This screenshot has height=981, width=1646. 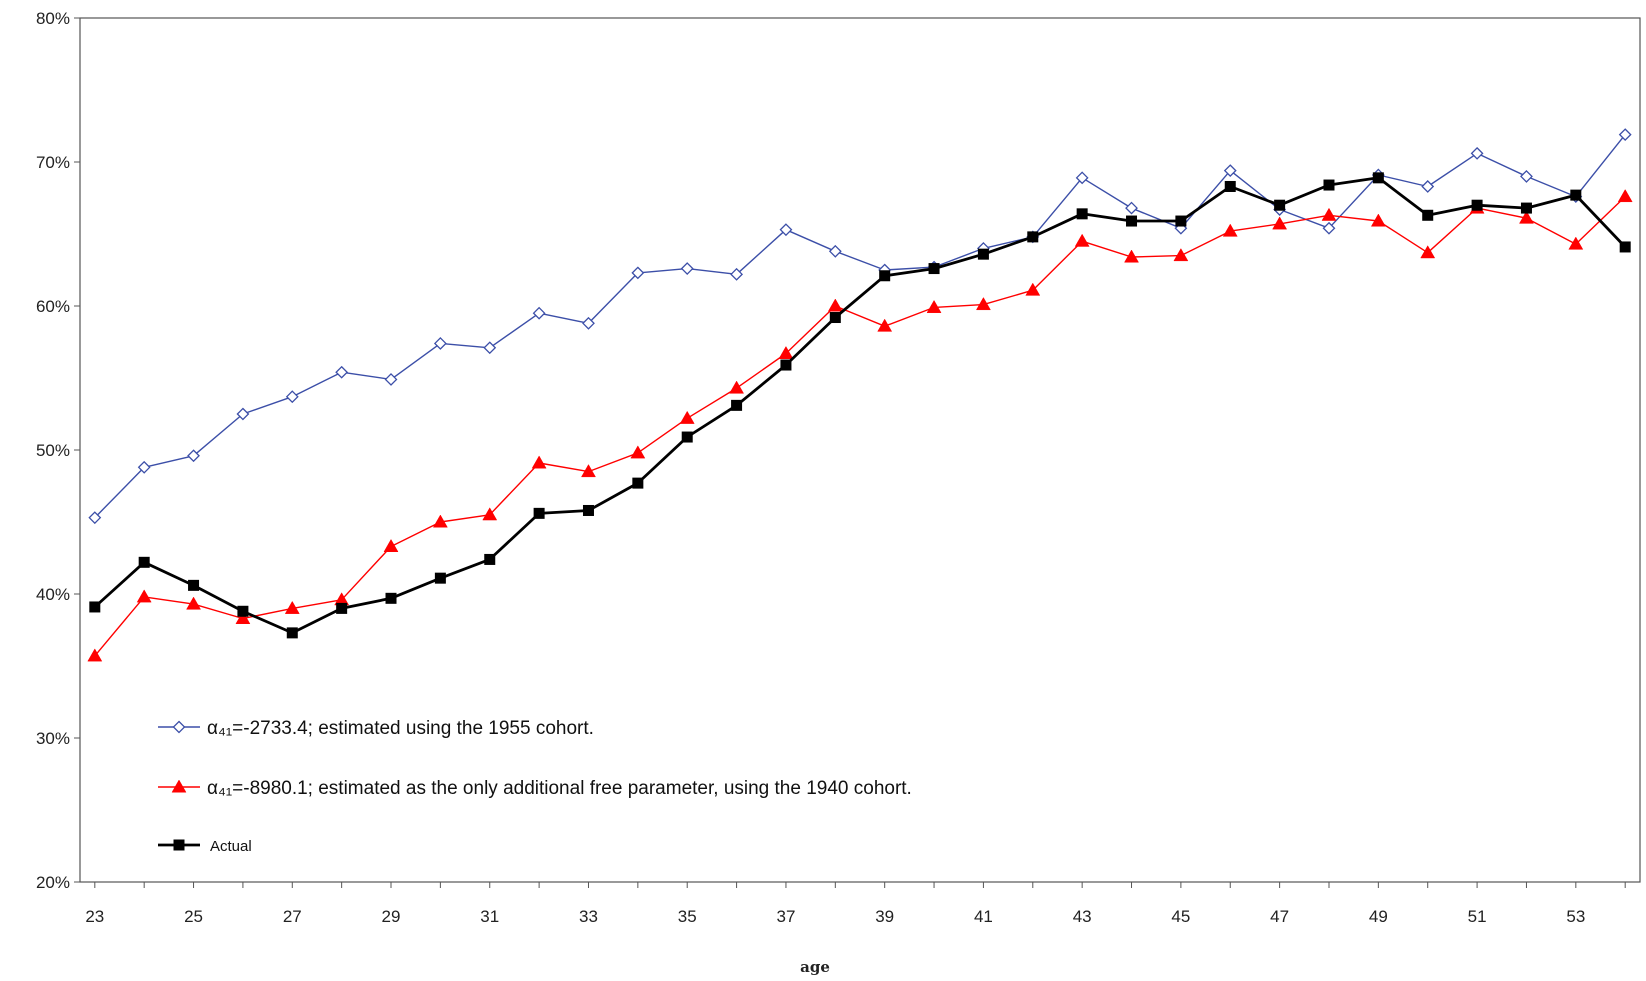 What do you see at coordinates (855, 904) in the screenshot?
I see `x-axis-ticks: 23 25 27 29 31 33 35 37 39 41 43 45 47 49 51 53` at bounding box center [855, 904].